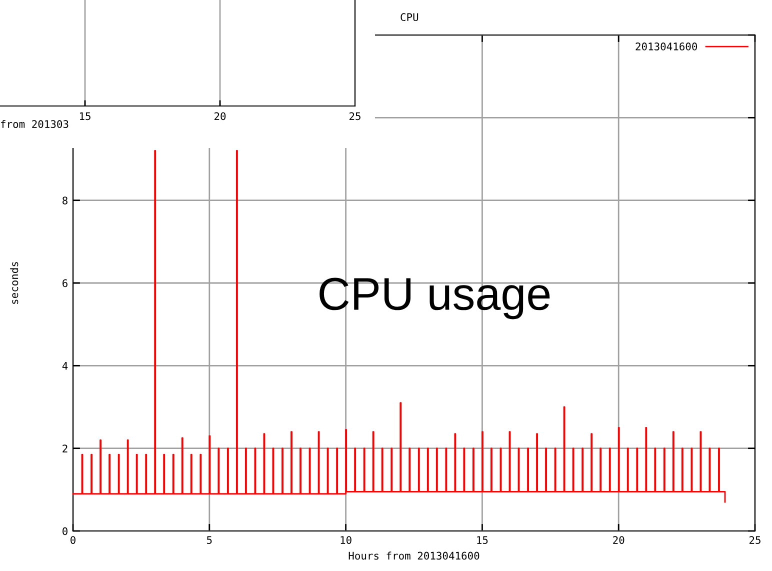  I want to click on text: from 201303, so click(34, 124).